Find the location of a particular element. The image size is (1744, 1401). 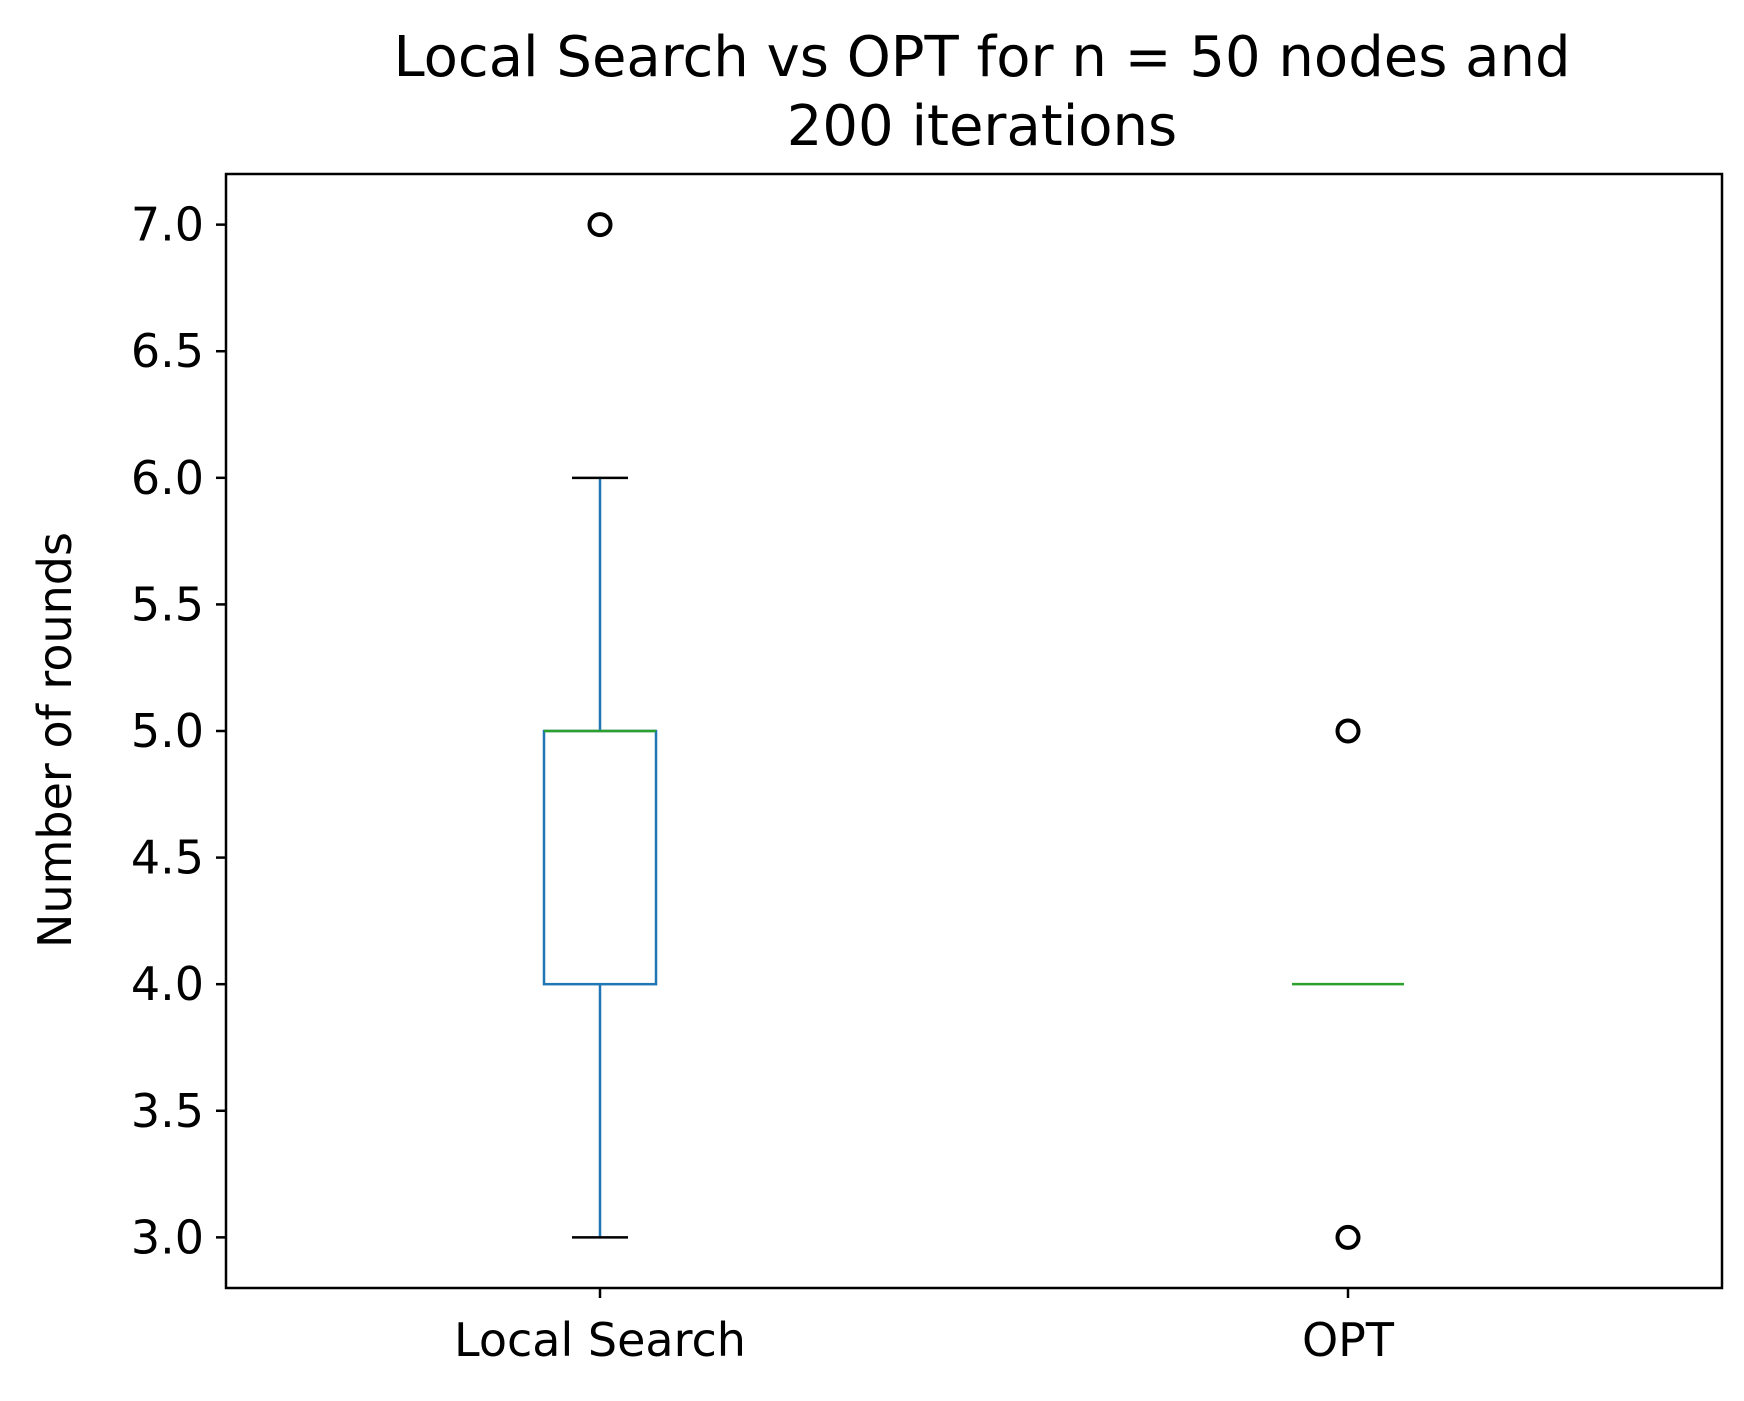

y-tick-label: 5.5 is located at coordinates (167, 604).